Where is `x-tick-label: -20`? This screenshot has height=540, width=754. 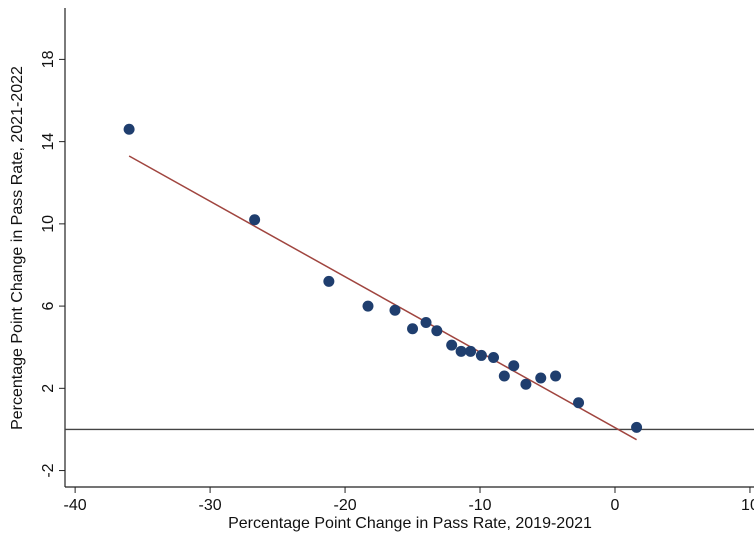
x-tick-label: -20 is located at coordinates (344, 505).